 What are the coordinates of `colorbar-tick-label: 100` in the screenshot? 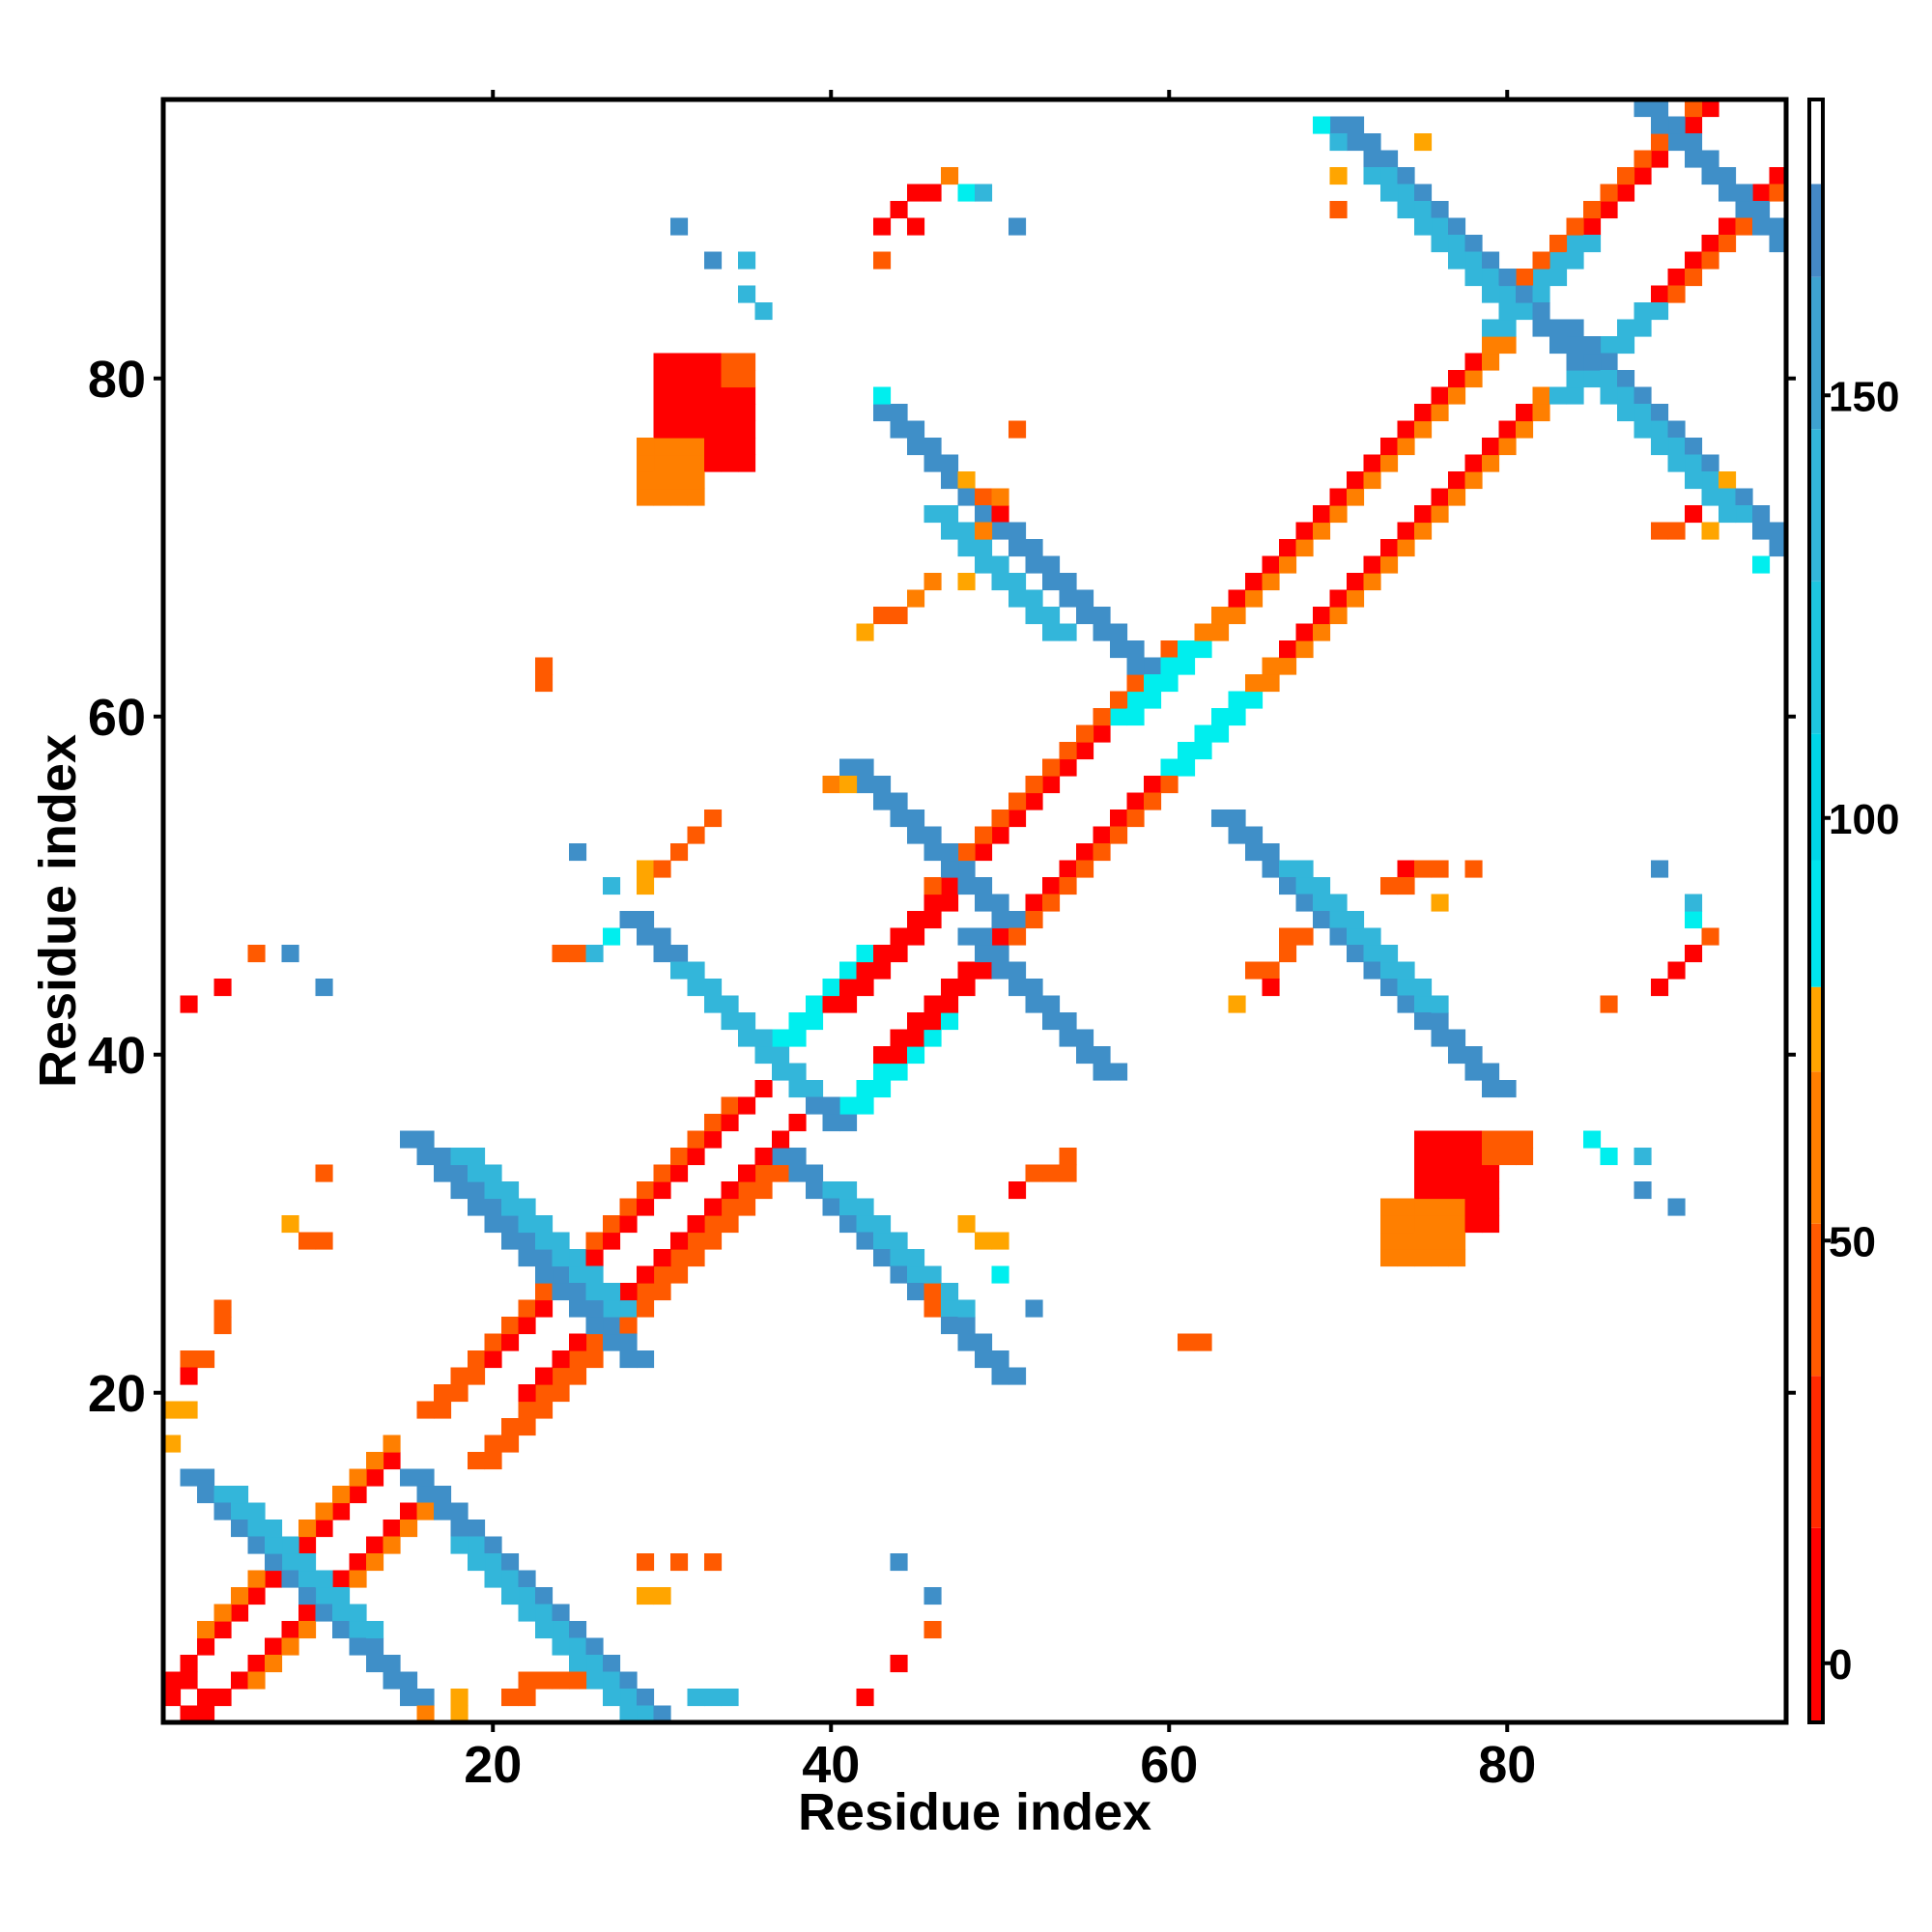 It's located at (1864, 819).